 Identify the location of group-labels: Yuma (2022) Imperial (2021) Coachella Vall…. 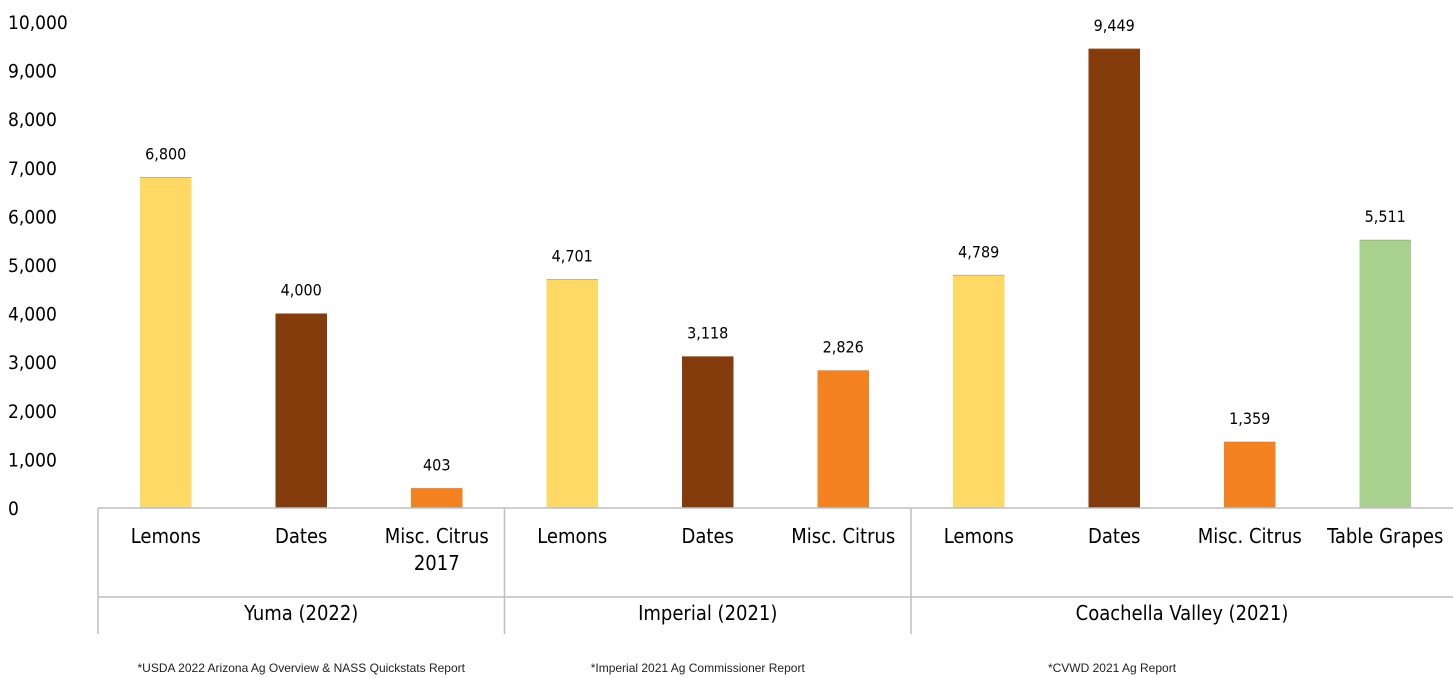
(765, 613).